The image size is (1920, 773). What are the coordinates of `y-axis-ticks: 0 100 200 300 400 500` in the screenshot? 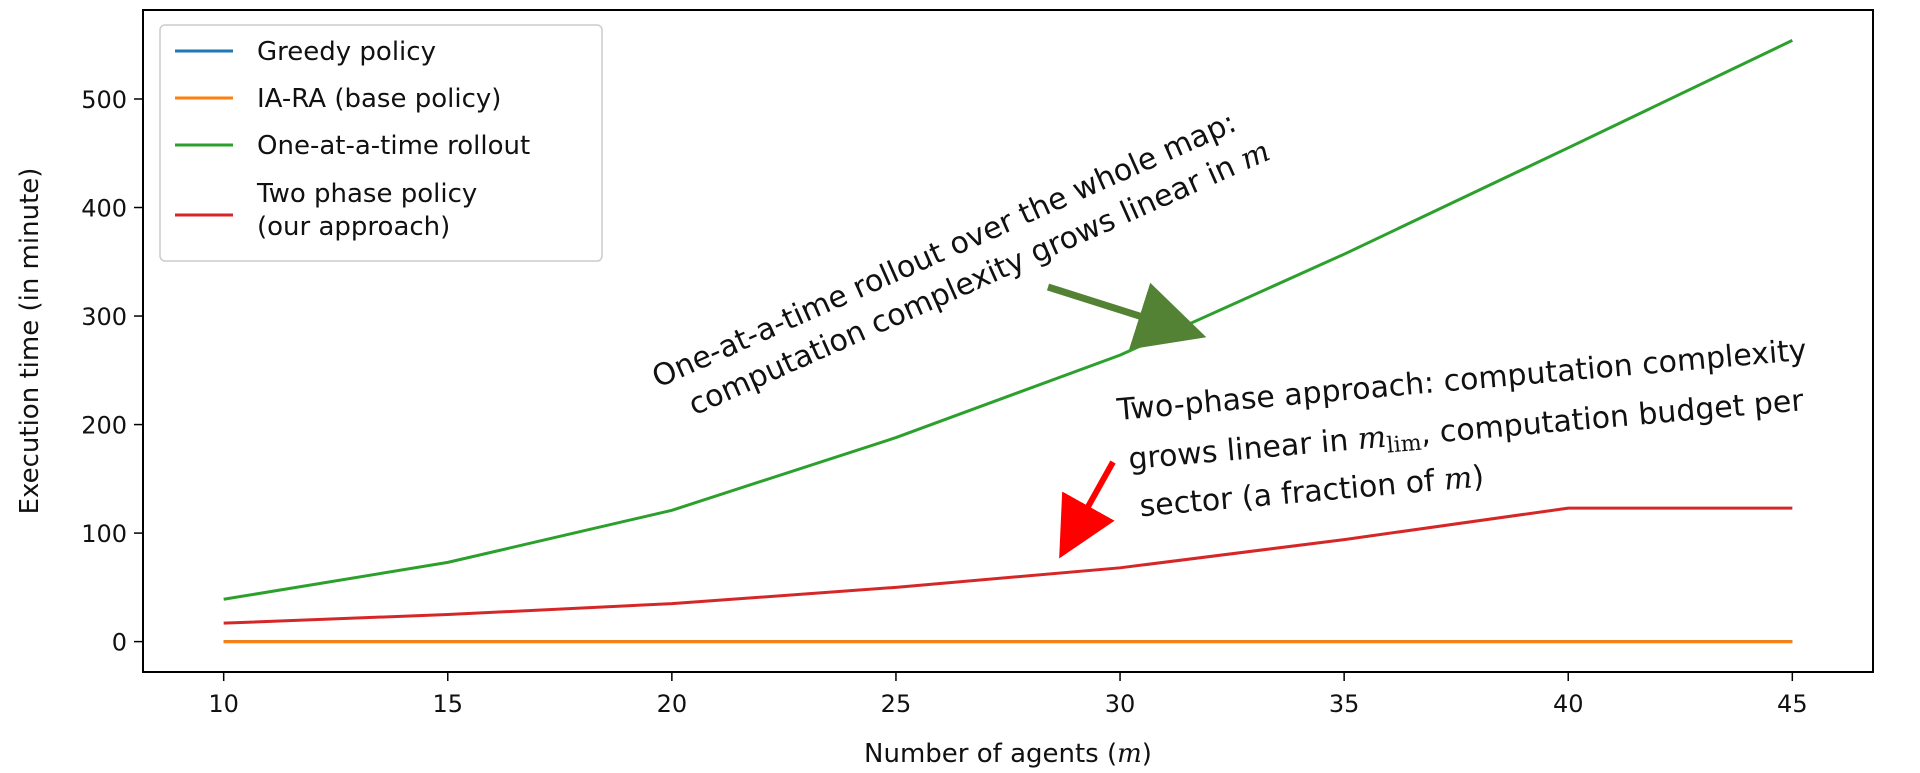 It's located at (112, 371).